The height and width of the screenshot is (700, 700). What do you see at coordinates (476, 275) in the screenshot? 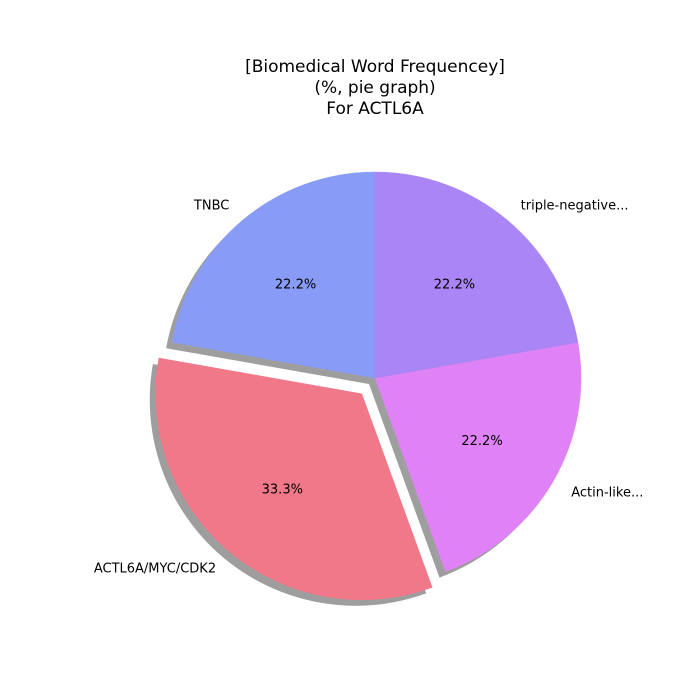
I see `pie-slice-triple-negative` at bounding box center [476, 275].